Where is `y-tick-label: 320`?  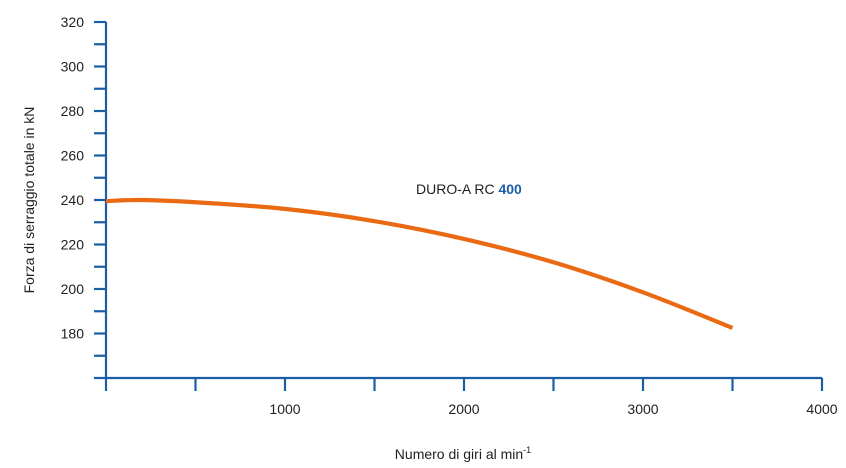
y-tick-label: 320 is located at coordinates (73, 22).